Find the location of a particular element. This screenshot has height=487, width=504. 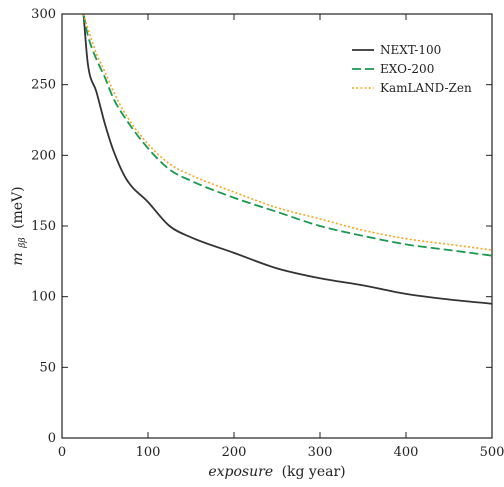

legend-label: NEXT-100 is located at coordinates (410, 50).